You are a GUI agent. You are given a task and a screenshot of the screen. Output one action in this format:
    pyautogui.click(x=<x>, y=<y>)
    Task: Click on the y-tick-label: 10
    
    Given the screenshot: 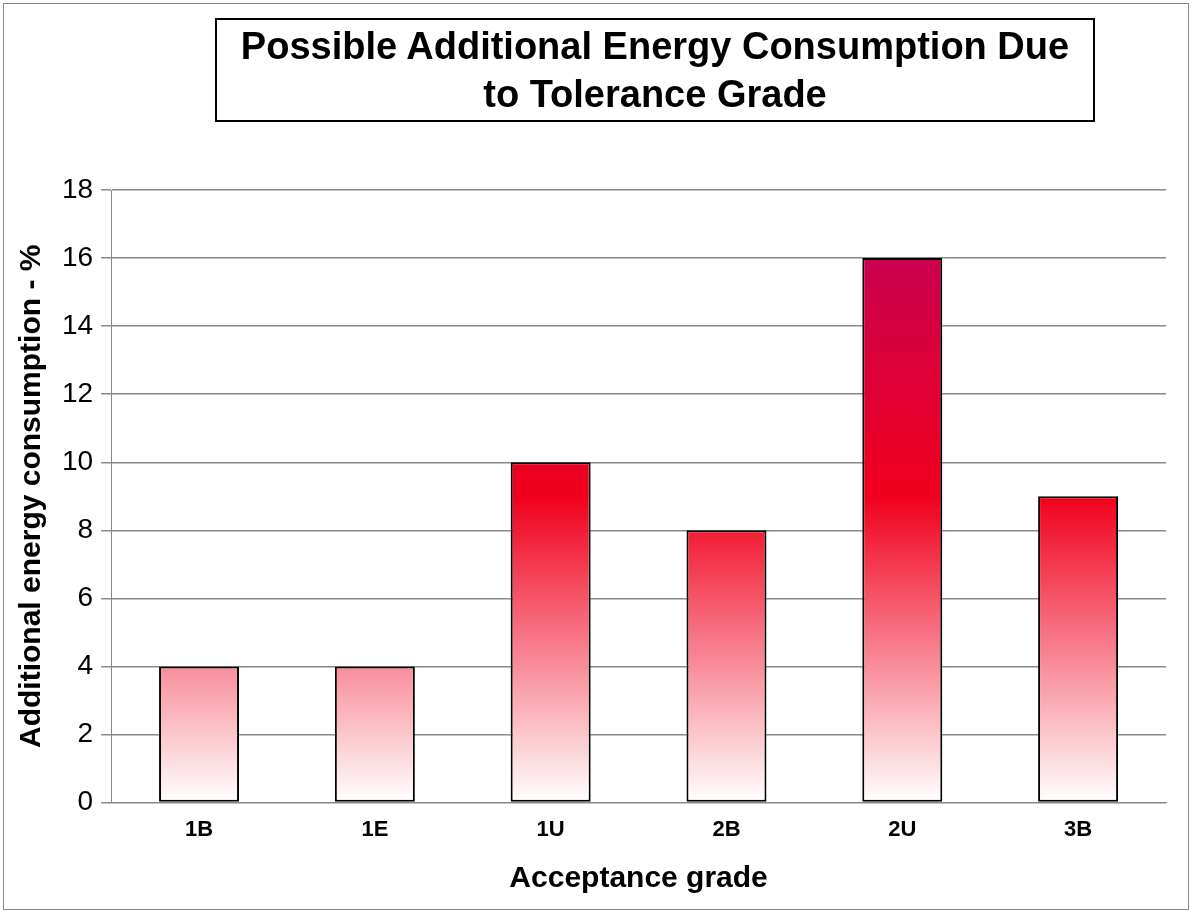 What is the action you would take?
    pyautogui.click(x=77, y=460)
    